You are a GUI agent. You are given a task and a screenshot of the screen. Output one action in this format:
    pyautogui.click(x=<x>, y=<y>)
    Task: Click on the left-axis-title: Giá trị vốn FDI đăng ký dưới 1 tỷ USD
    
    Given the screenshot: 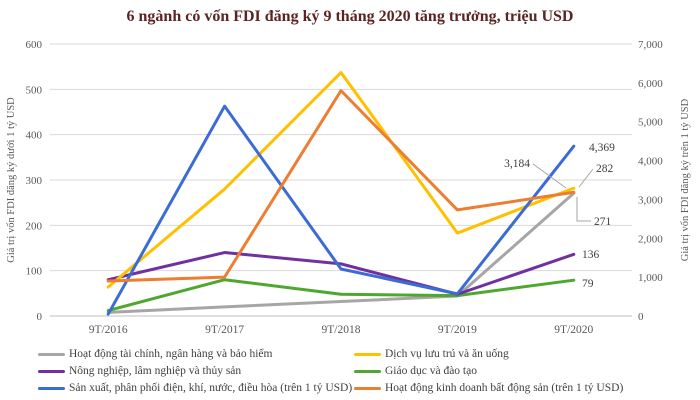 What is the action you would take?
    pyautogui.click(x=11, y=180)
    